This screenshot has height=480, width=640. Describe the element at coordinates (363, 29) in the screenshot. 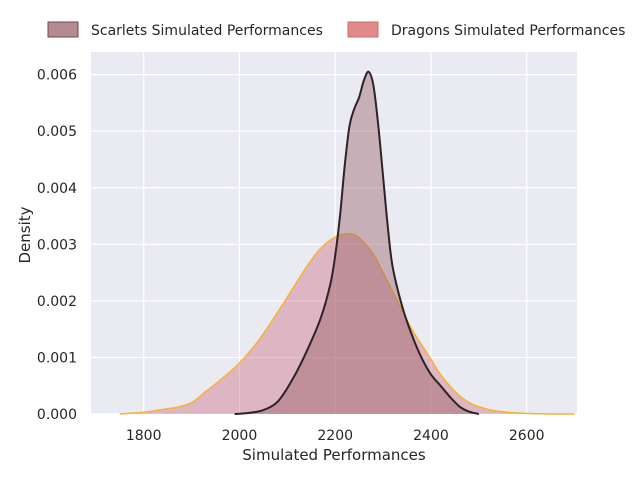

I see `legend-swatch-dragons` at that location.